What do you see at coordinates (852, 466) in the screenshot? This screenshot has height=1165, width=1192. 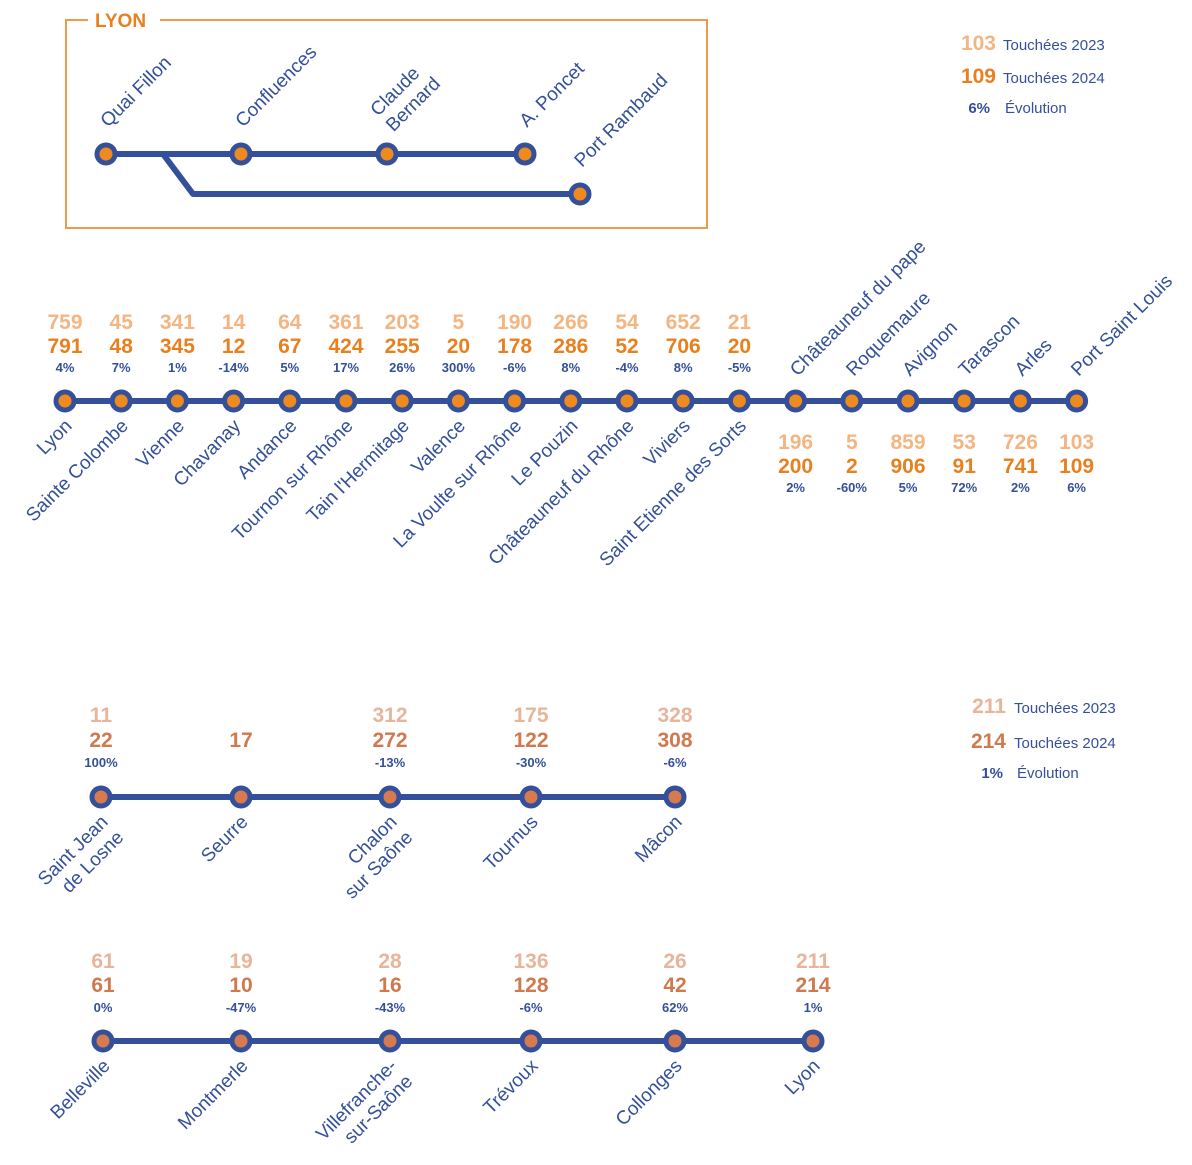 I see `rhone-value-2024: 2` at bounding box center [852, 466].